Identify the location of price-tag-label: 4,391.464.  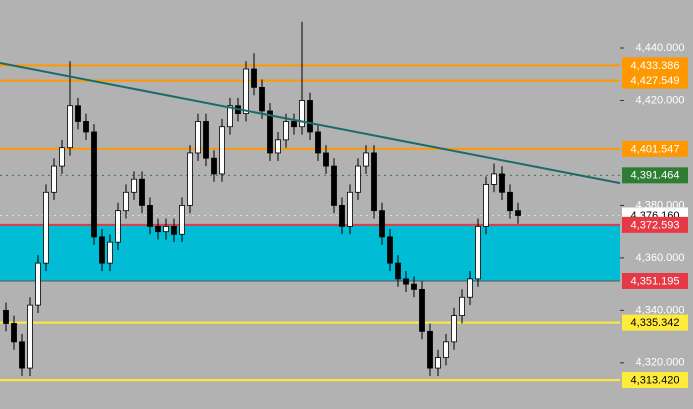
(655, 176).